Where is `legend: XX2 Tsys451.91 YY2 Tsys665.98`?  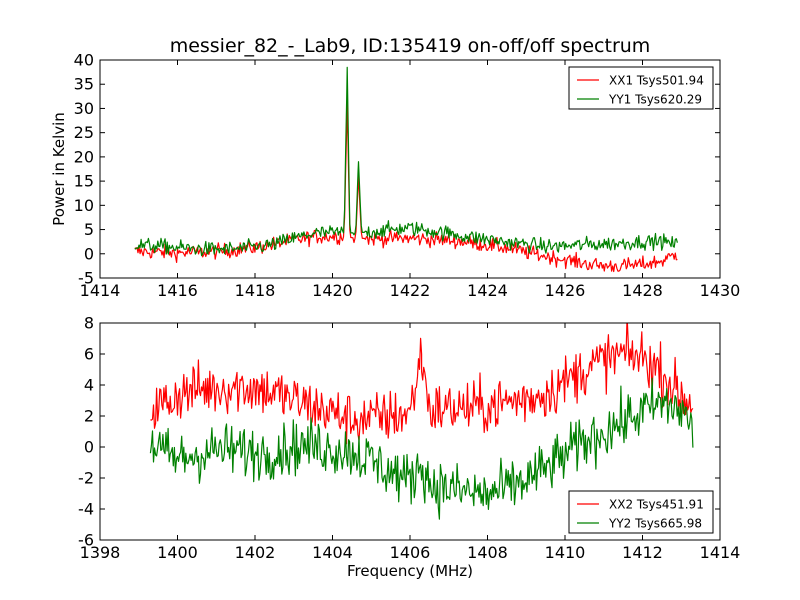
legend: XX2 Tsys451.91 YY2 Tsys665.98 is located at coordinates (641, 512).